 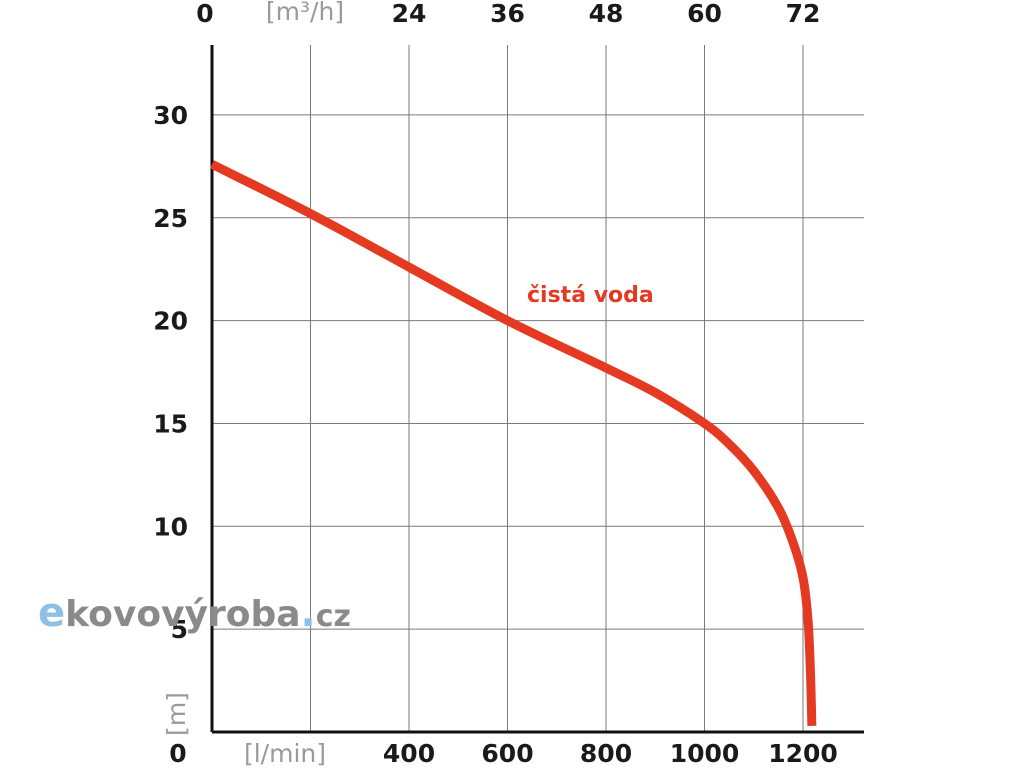 I want to click on x-tick-label: 1200, so click(x=803, y=753).